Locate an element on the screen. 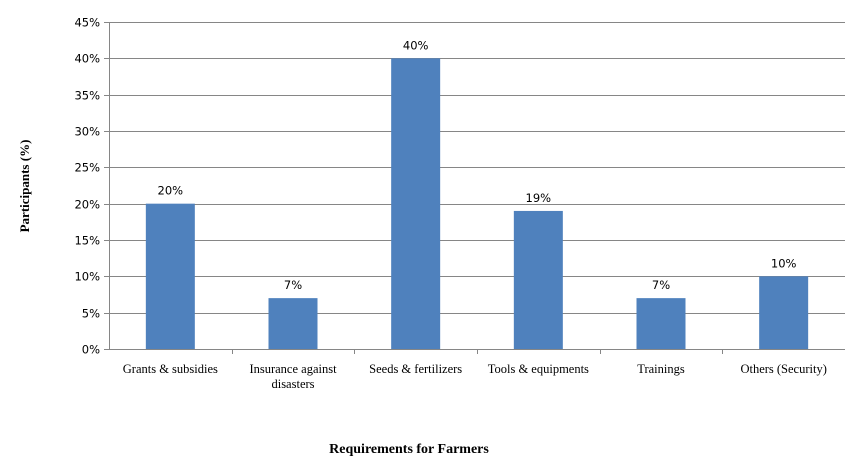 This screenshot has width=846, height=473. y-axis-title: Participants (%) is located at coordinates (24, 186).